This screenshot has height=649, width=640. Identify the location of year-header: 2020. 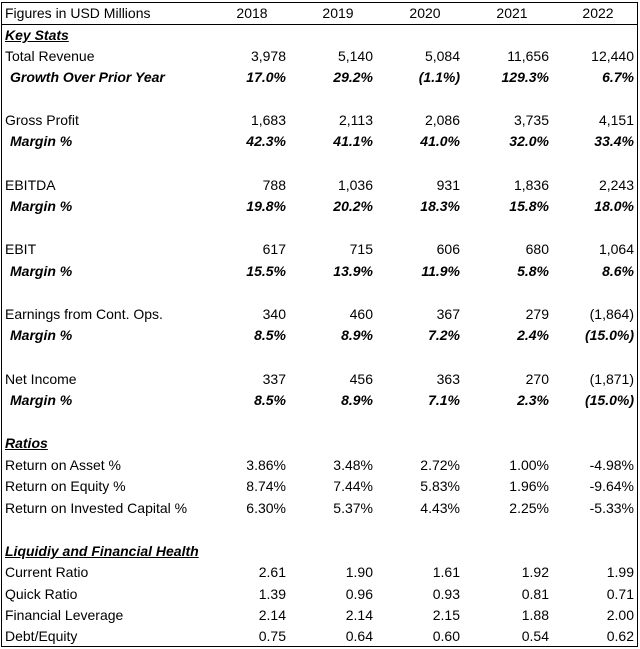
(425, 13).